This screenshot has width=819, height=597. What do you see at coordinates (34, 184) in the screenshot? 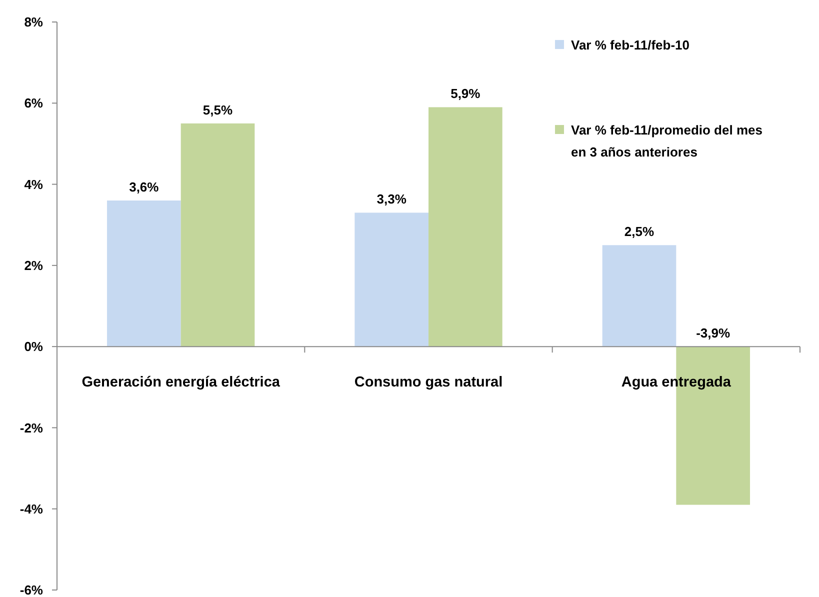
I see `y-tick-label: 4%` at bounding box center [34, 184].